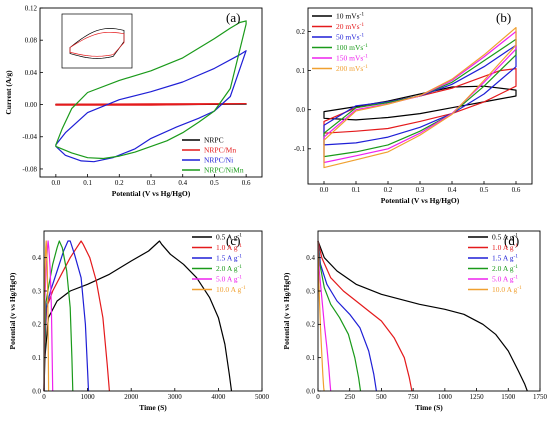  What do you see at coordinates (233, 240) in the screenshot?
I see `panel-label: (c)` at bounding box center [233, 240].